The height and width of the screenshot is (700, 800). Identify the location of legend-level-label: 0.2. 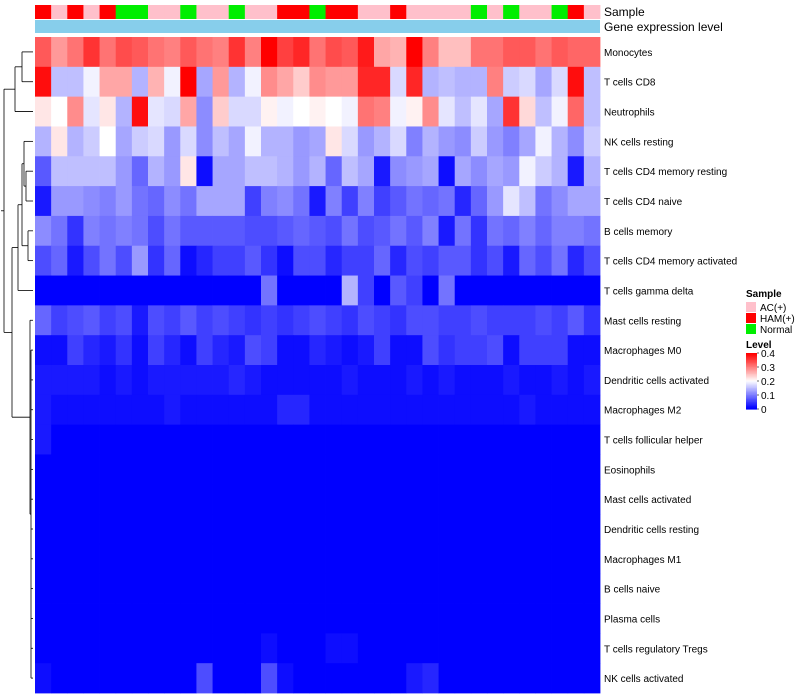
(768, 382).